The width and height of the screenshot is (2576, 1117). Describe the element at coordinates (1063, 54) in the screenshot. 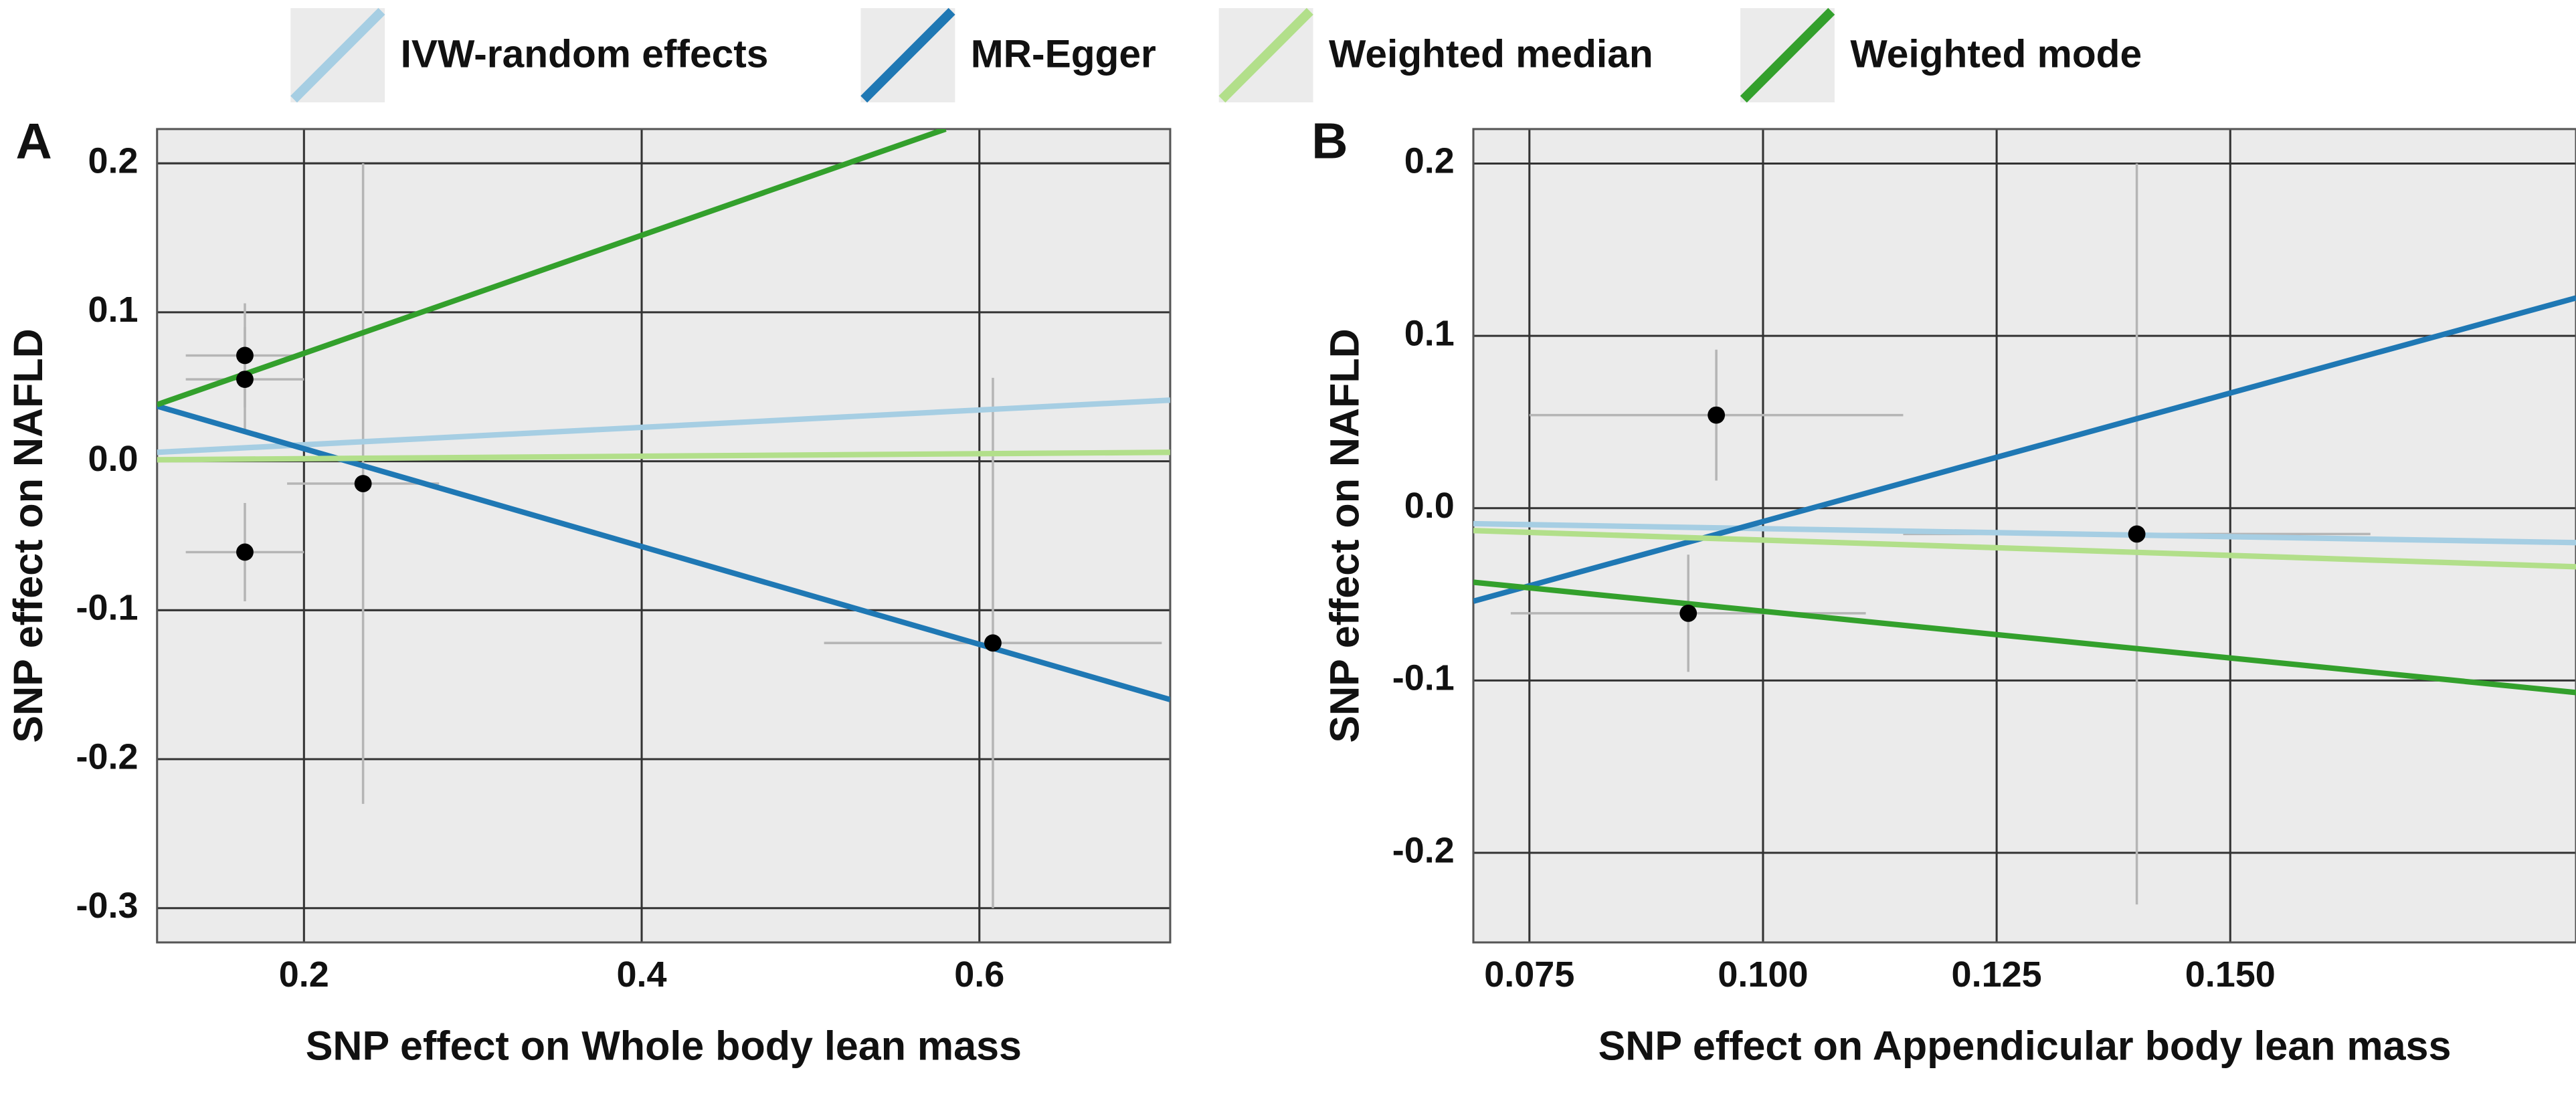

I see `legend-label: MR-Egger` at that location.